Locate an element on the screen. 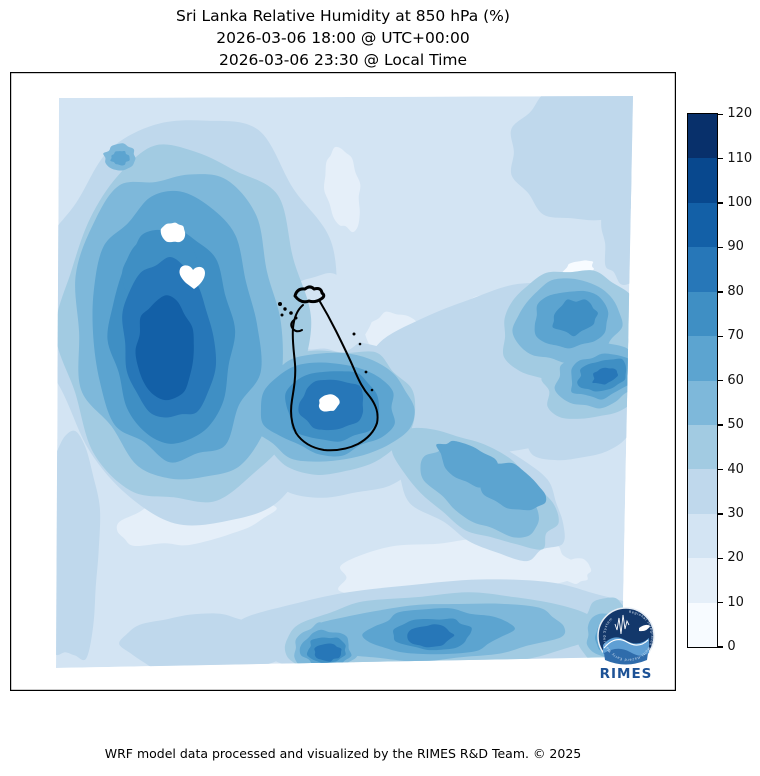 The height and width of the screenshot is (776, 760). colorbar-tick-label: 80 is located at coordinates (735, 292).